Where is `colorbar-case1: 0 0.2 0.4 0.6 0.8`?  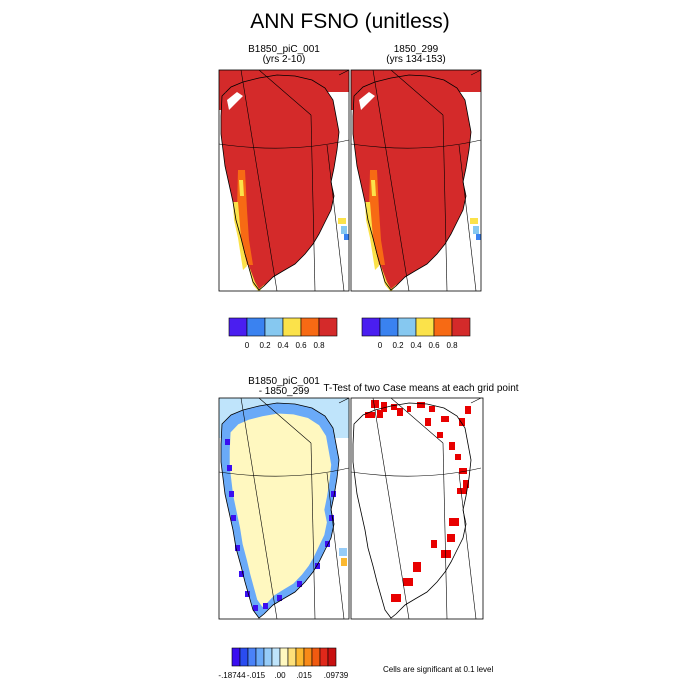
colorbar-case1: 0 0.2 0.4 0.6 0.8 is located at coordinates (283, 333).